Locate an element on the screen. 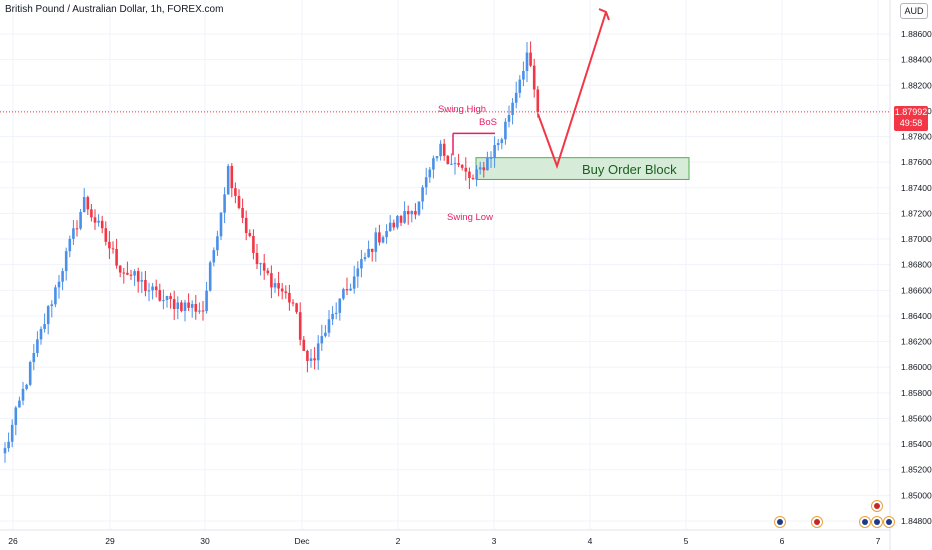 This screenshot has width=932, height=550. price-tick-label: 1.85400 is located at coordinates (916, 444).